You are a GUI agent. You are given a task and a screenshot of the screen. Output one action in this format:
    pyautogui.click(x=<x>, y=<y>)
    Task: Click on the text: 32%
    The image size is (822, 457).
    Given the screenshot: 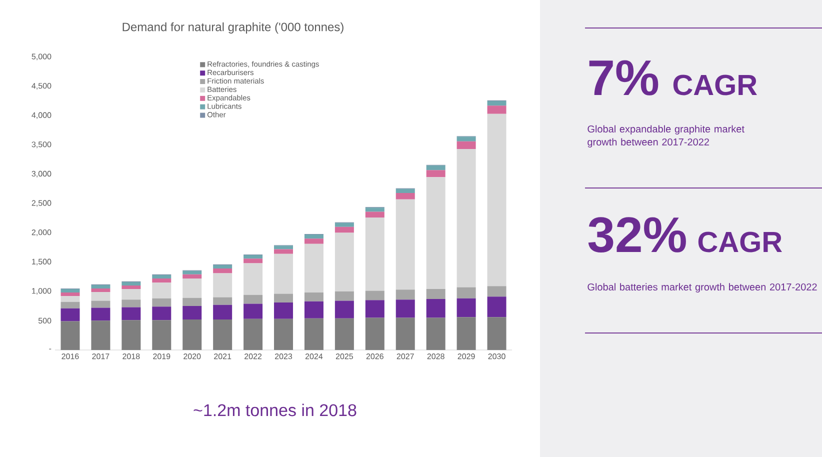 What is the action you would take?
    pyautogui.click(x=637, y=235)
    